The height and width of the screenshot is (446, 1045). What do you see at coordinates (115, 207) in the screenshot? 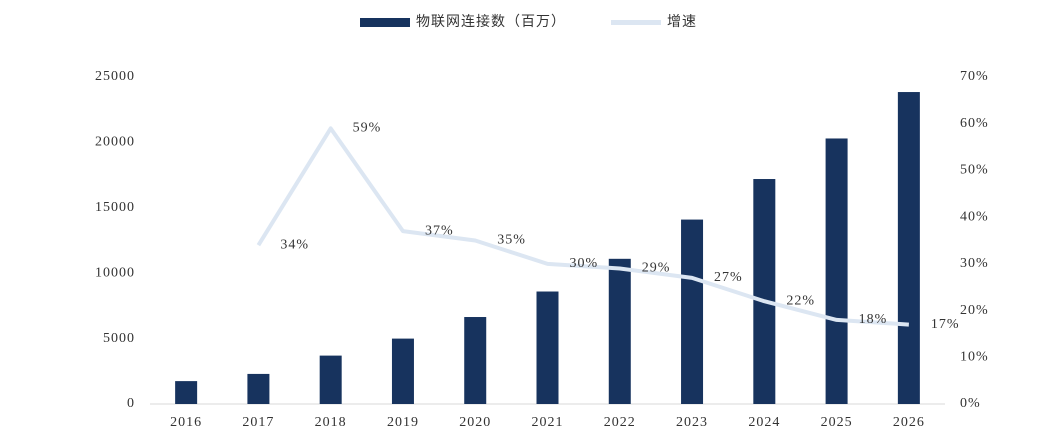
I see `y-tick-label: 15000` at bounding box center [115, 207].